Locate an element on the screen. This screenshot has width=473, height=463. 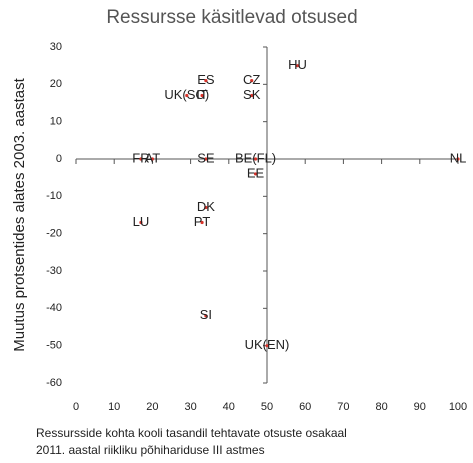
y-tick-label: 0 is located at coordinates (59, 159).